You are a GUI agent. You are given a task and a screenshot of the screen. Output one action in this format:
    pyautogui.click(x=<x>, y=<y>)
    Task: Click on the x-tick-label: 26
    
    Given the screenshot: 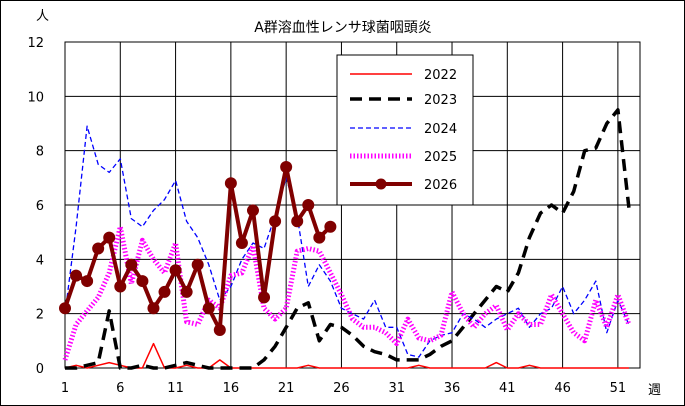 What is the action you would take?
    pyautogui.click(x=341, y=388)
    